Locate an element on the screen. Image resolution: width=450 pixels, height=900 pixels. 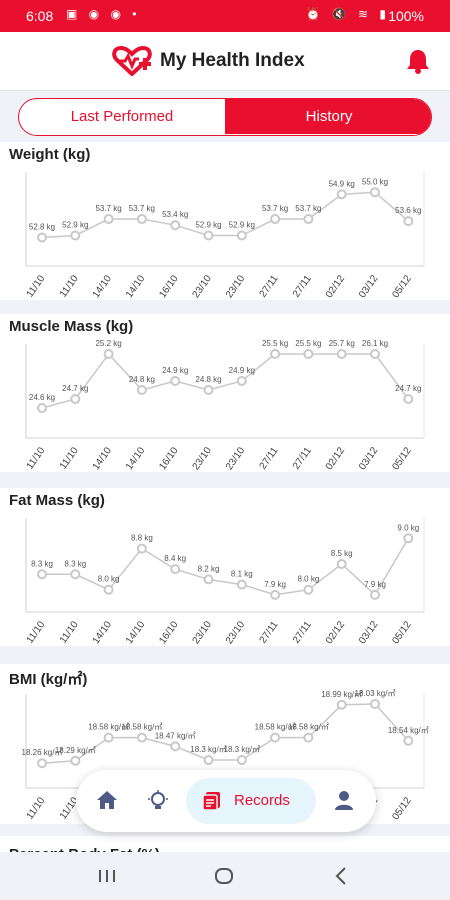
tab-last-performed: Last Performed is located at coordinates (122, 116).